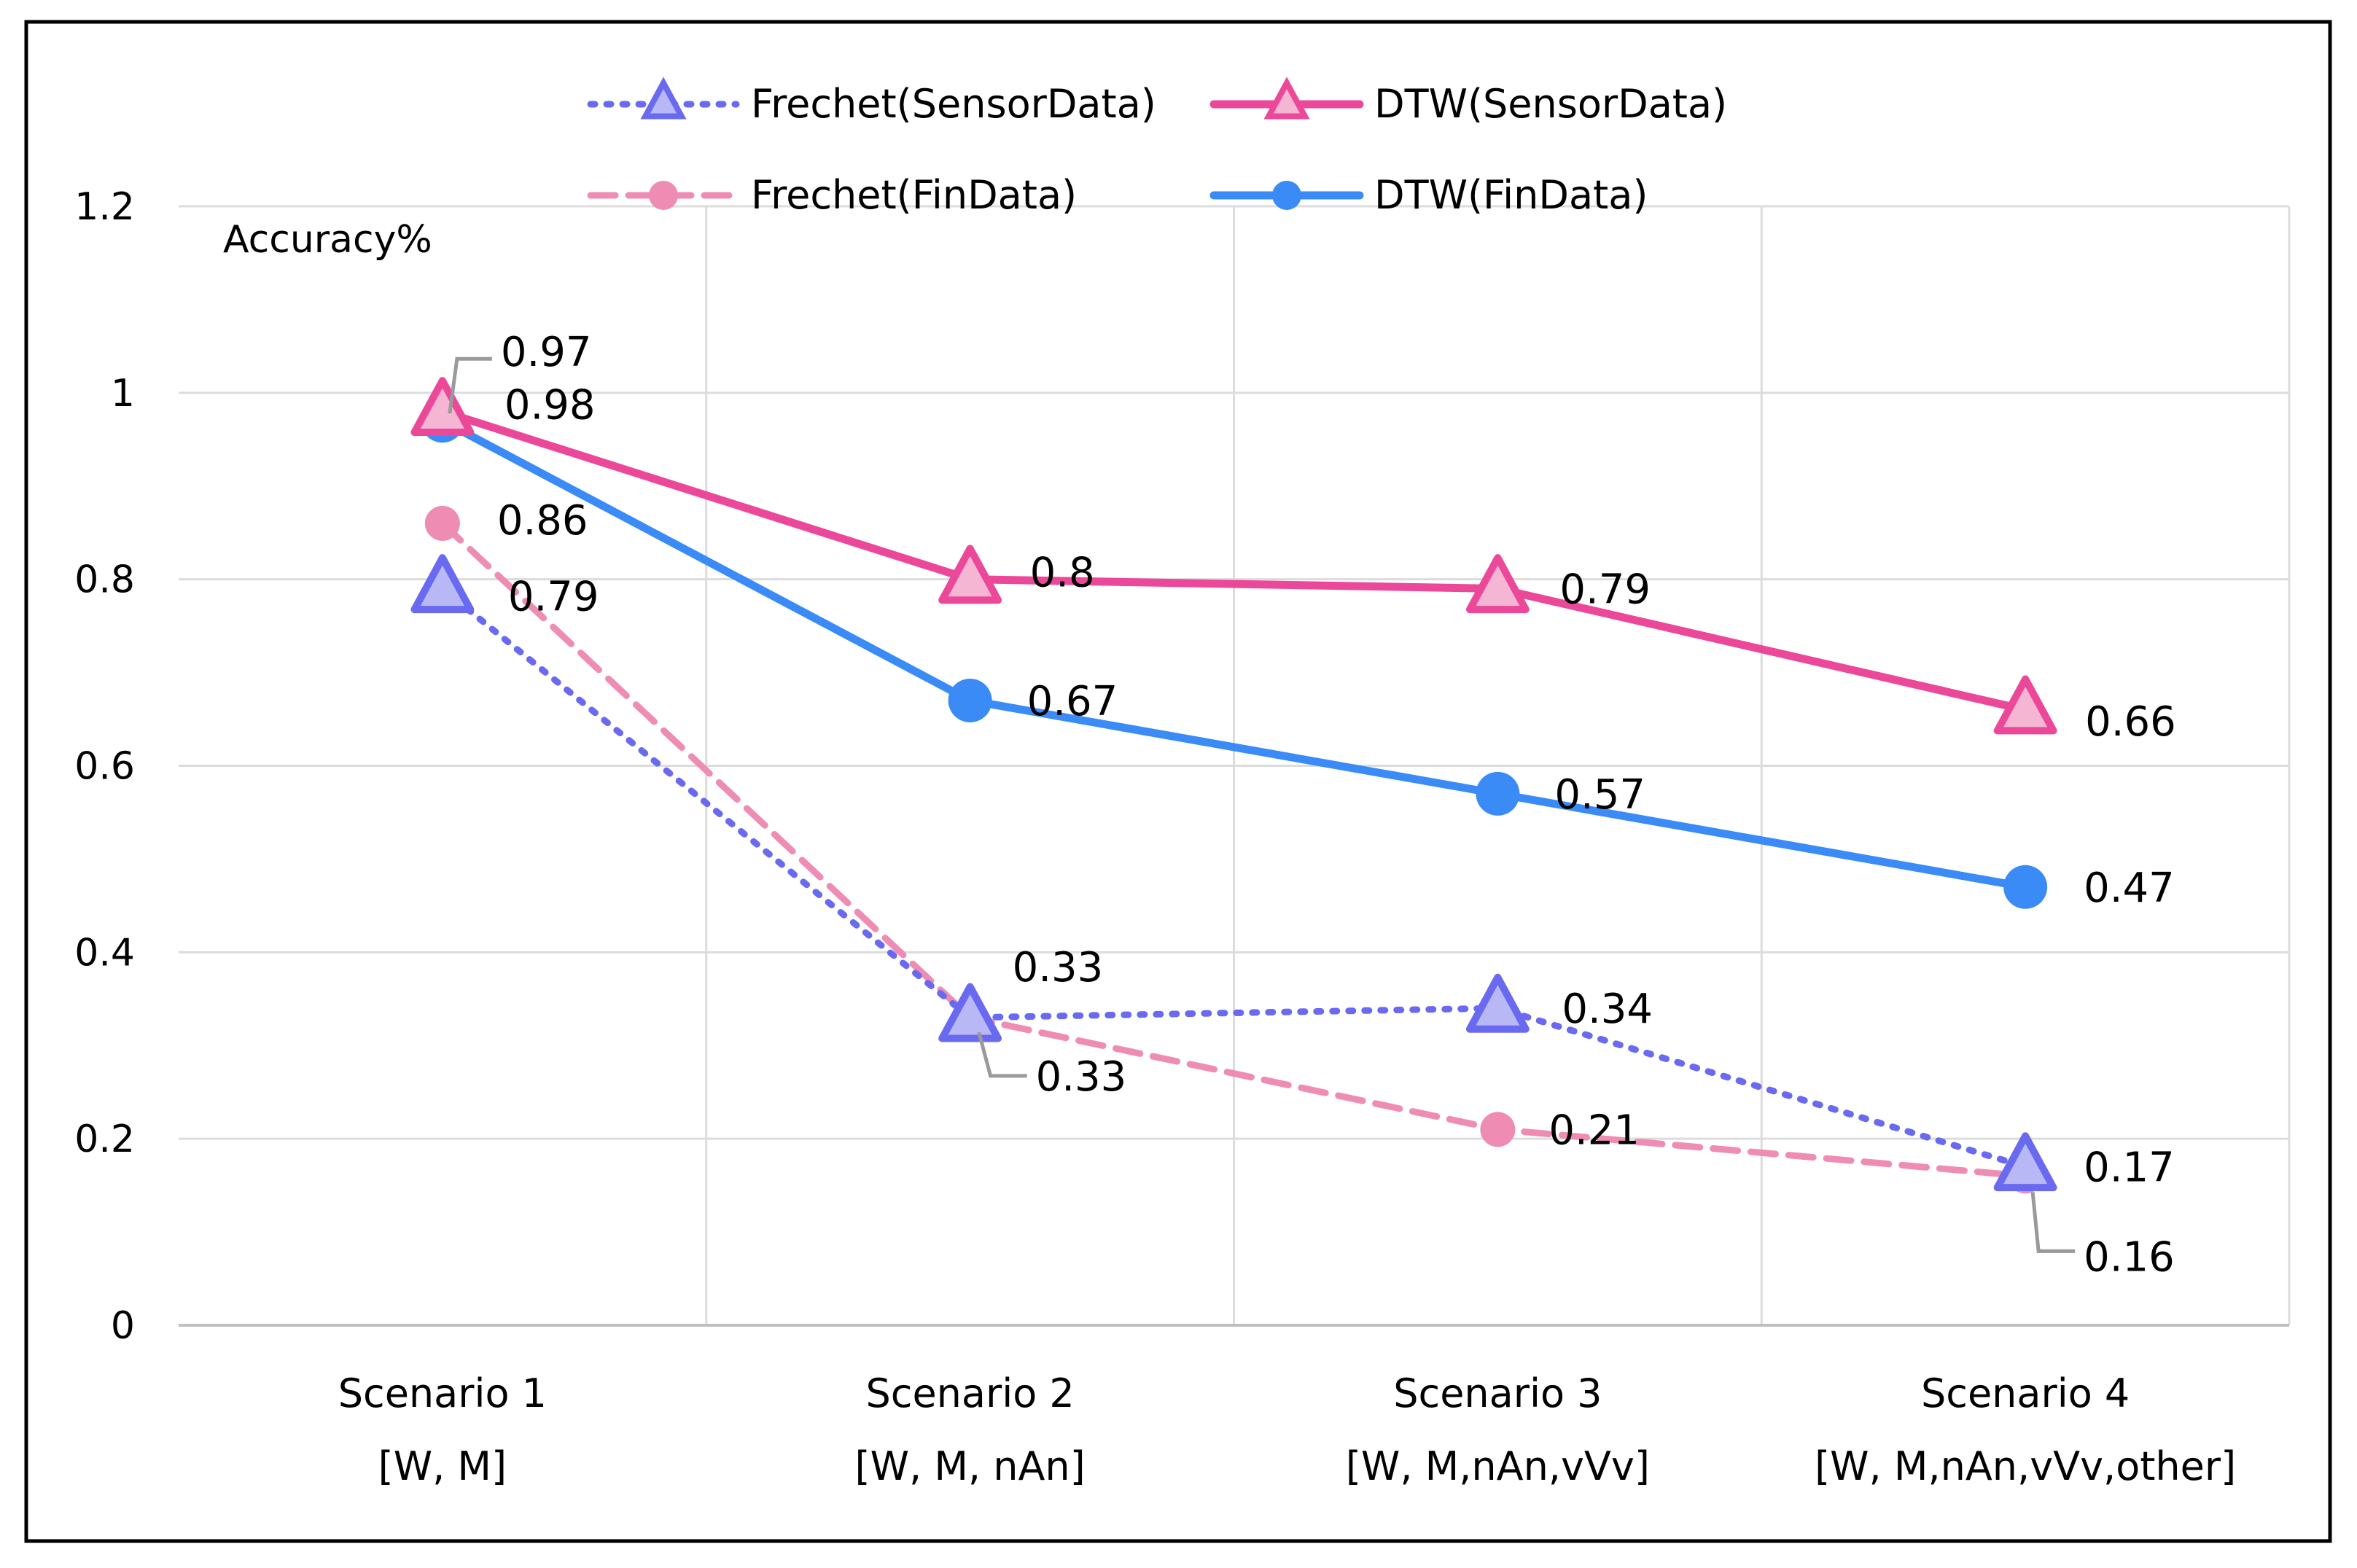 The image size is (2357, 1568). What do you see at coordinates (2129, 1168) in the screenshot?
I see `data-label: 0.17` at bounding box center [2129, 1168].